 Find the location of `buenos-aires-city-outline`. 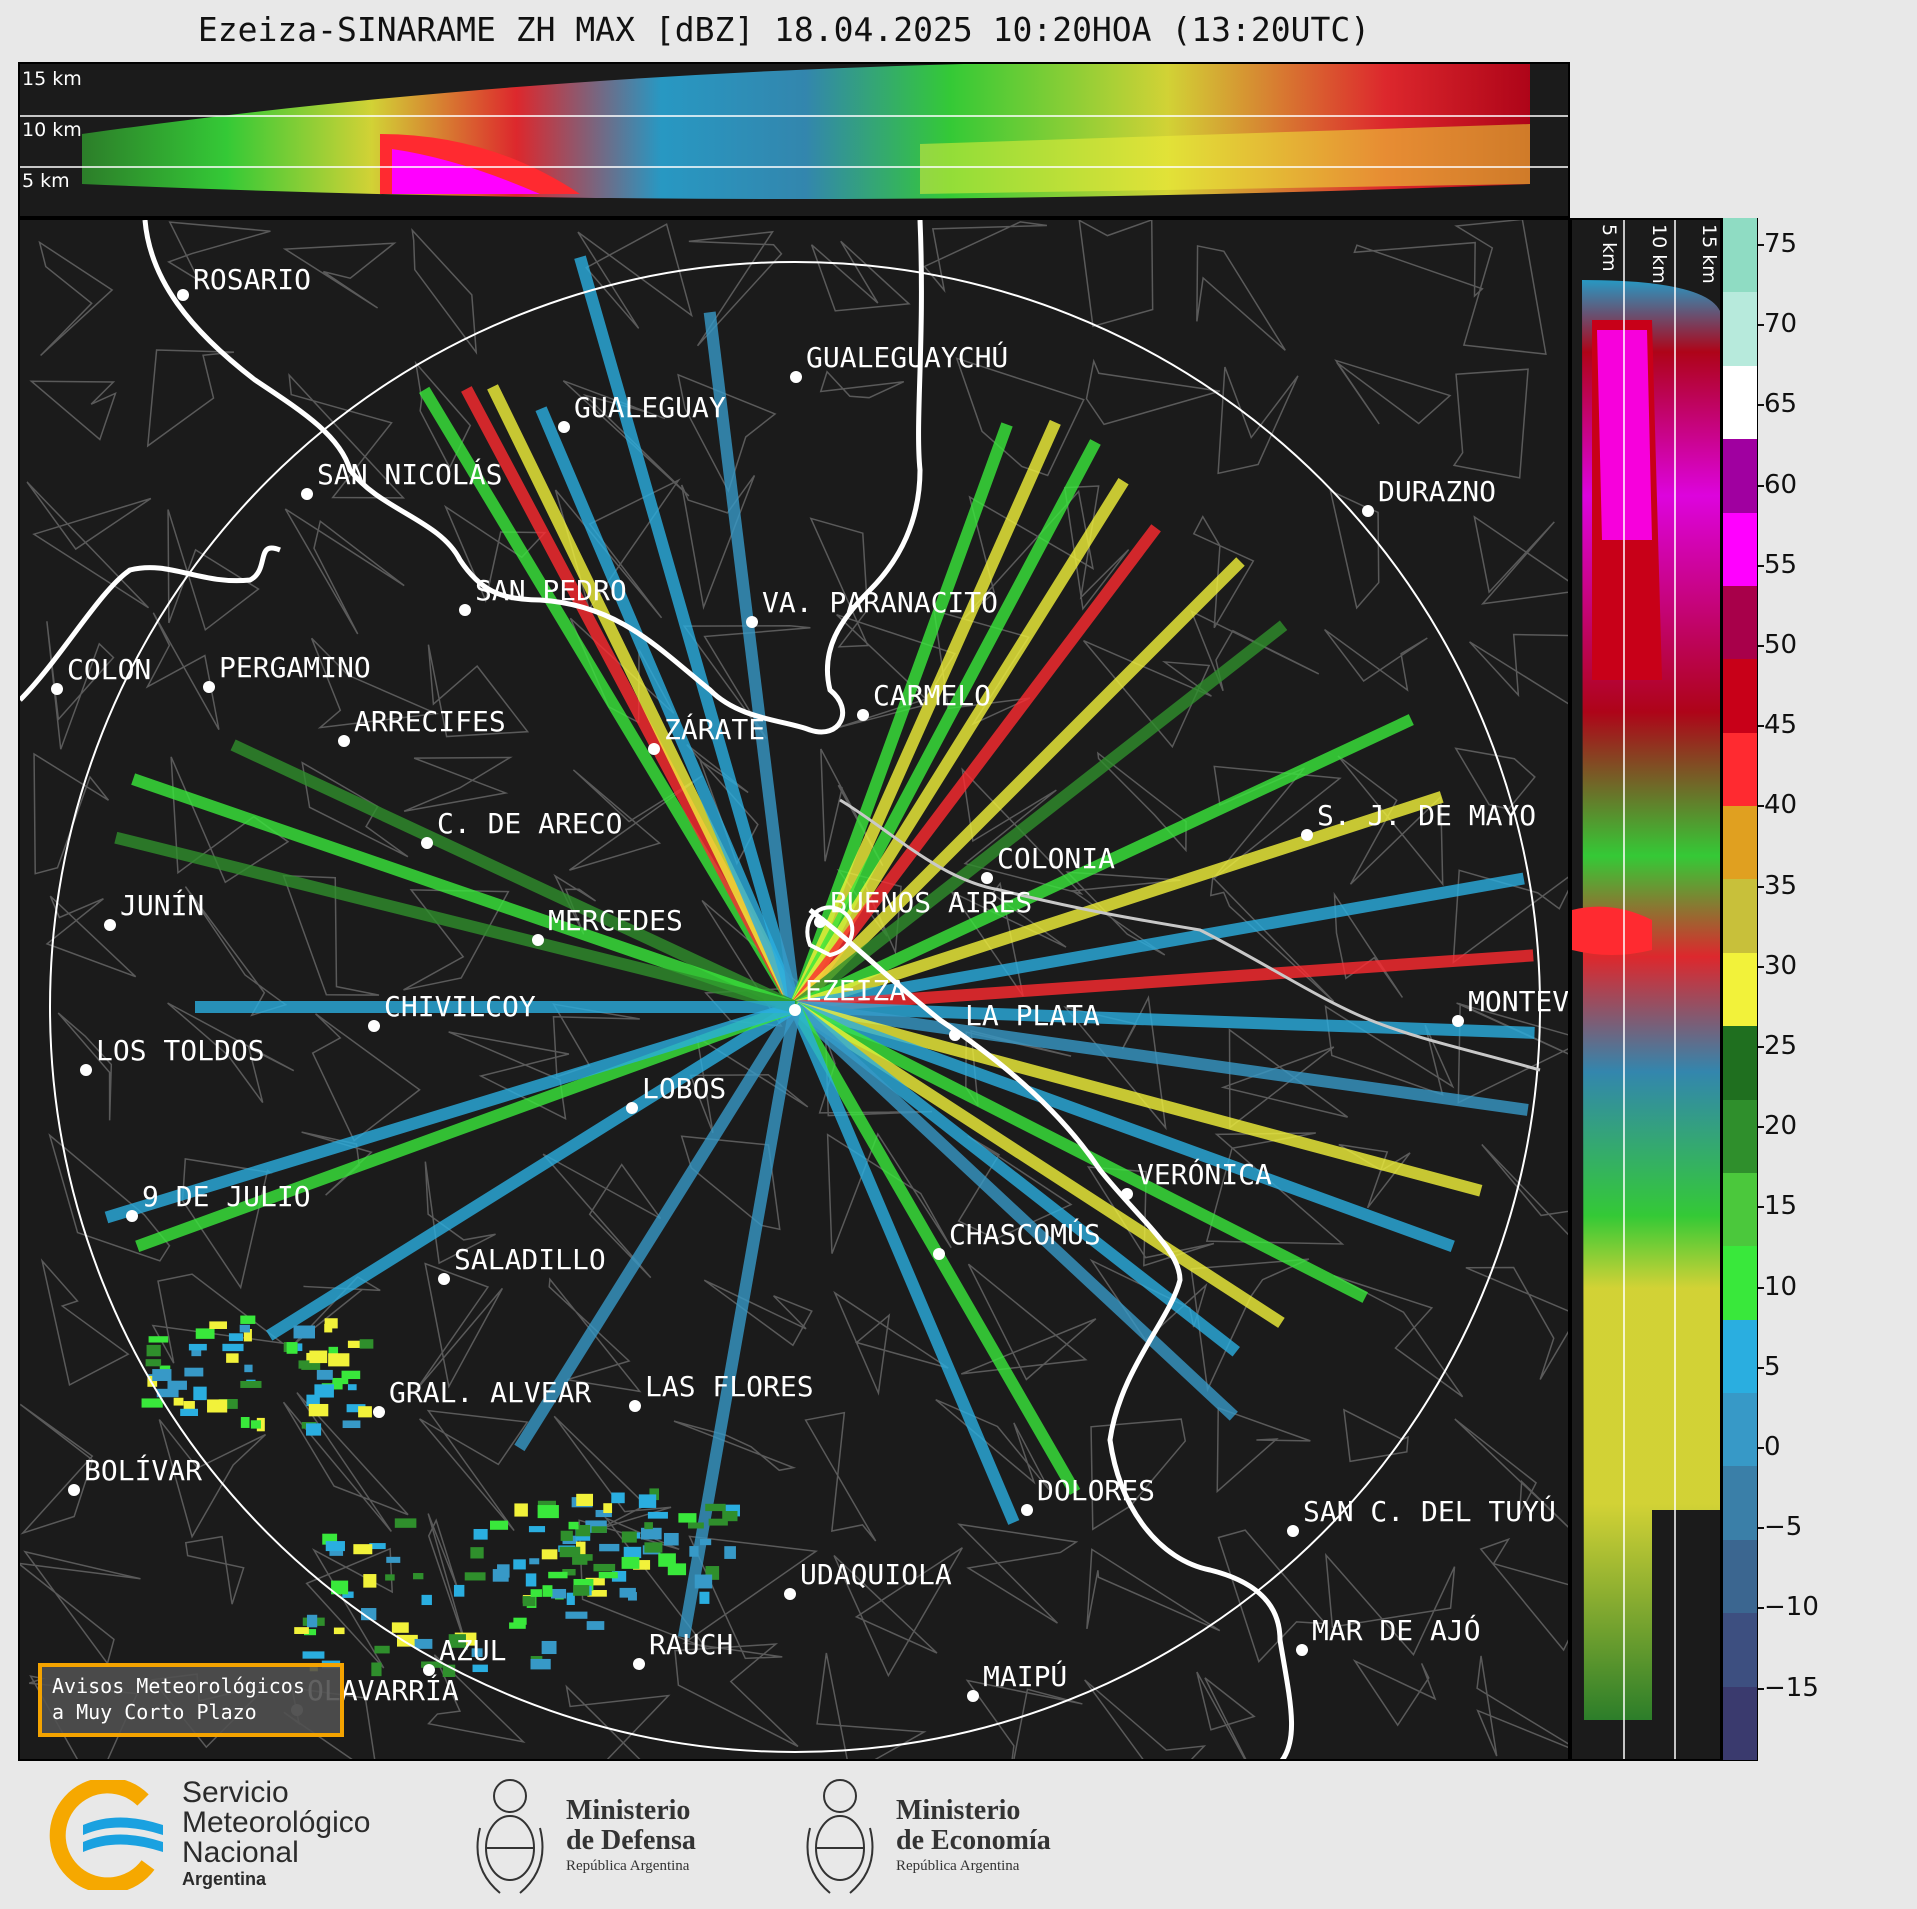

buenos-aires-city-outline is located at coordinates (830, 931).